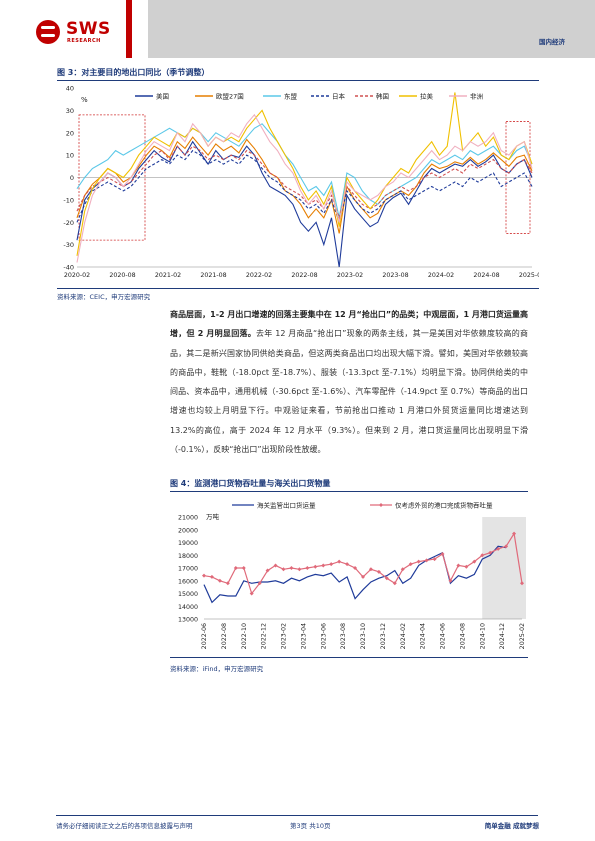 This screenshot has height=841, width=595. What do you see at coordinates (77, 275) in the screenshot?
I see `x-tick-label: 2020-02` at bounding box center [77, 275].